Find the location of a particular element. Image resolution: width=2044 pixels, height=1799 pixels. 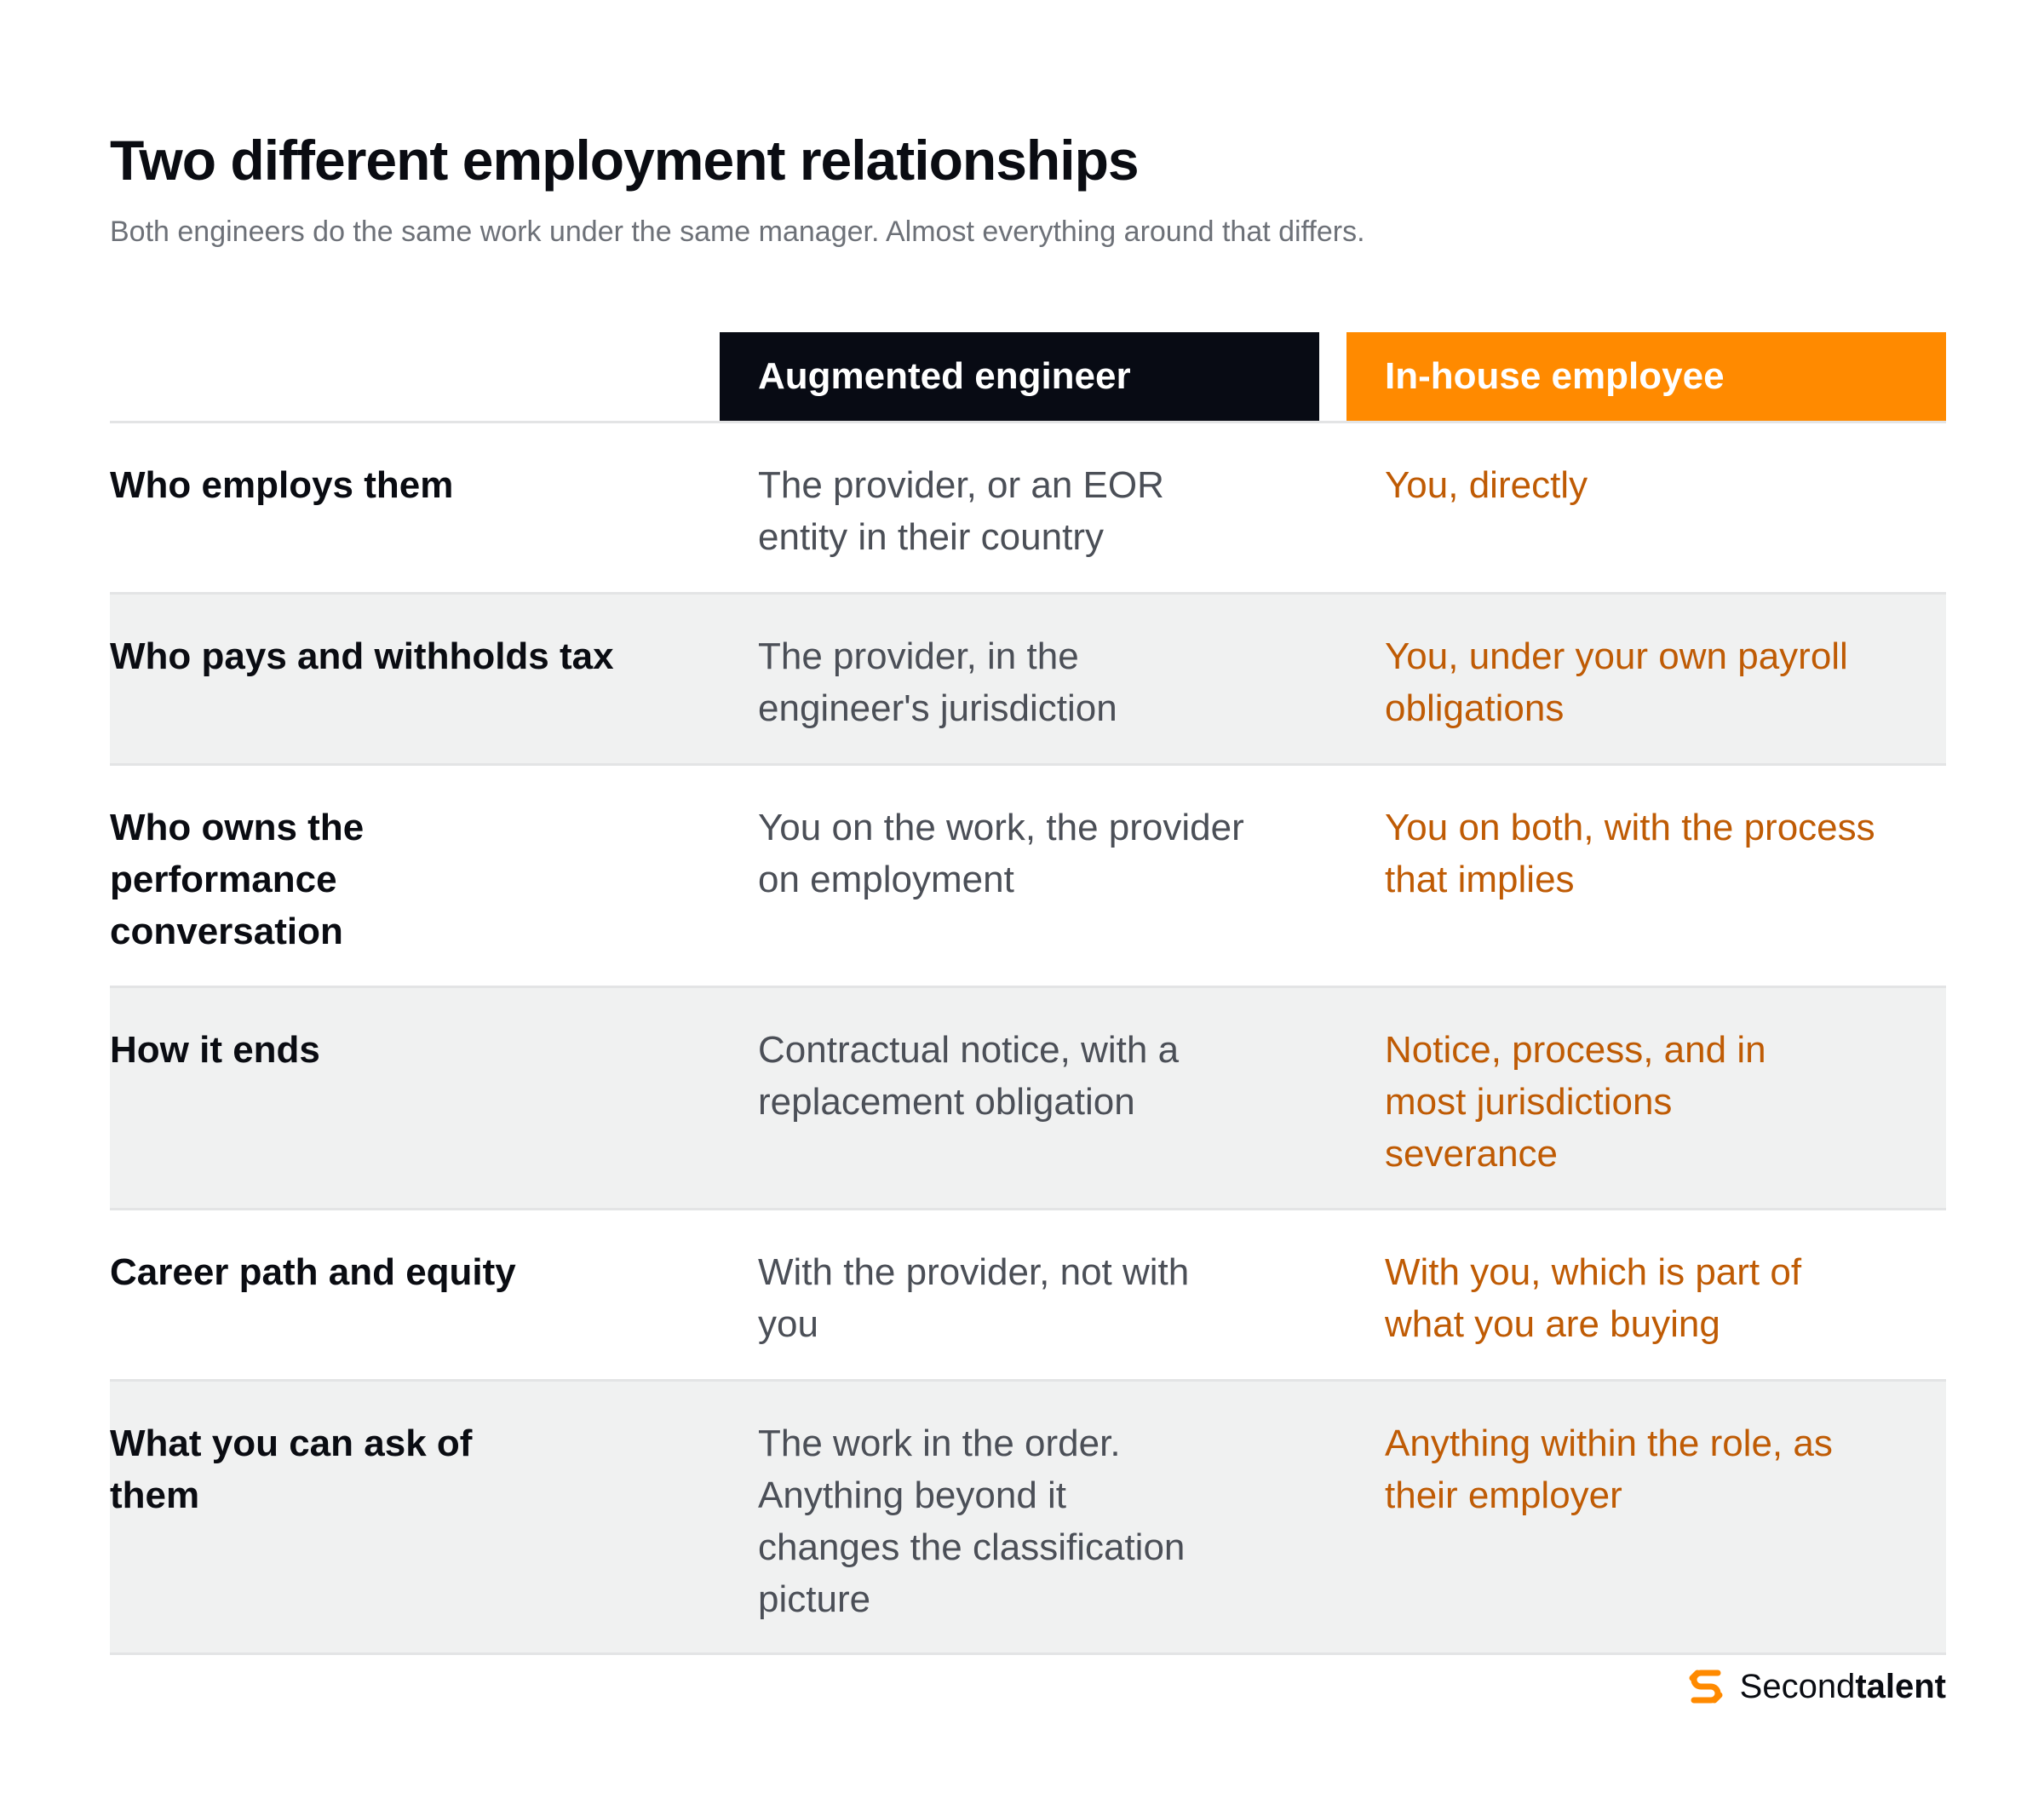

table-header-row: Augmented engineer In-house employee is located at coordinates (1028, 377).